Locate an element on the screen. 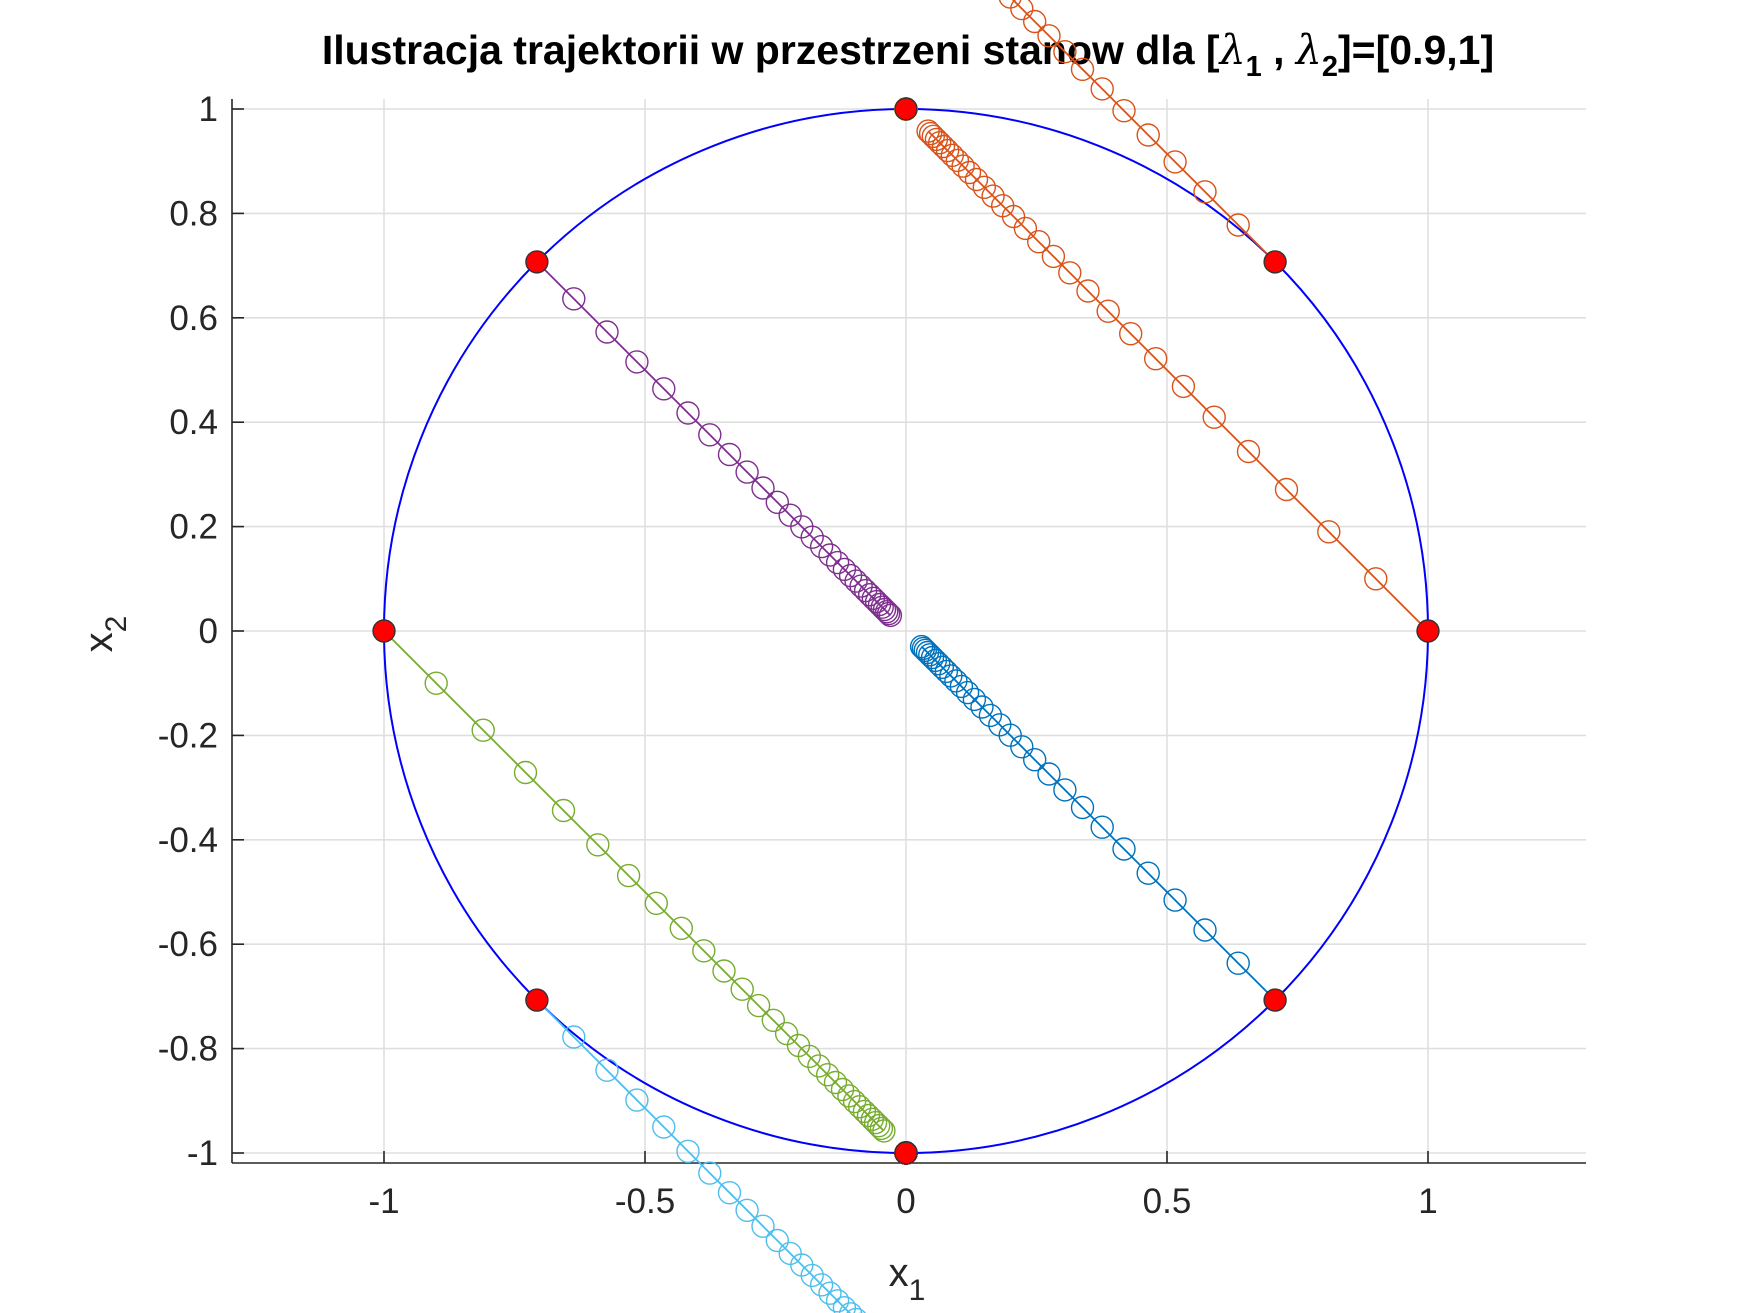 The height and width of the screenshot is (1313, 1750). title-lambda-2: λ is located at coordinates (1308, 50).